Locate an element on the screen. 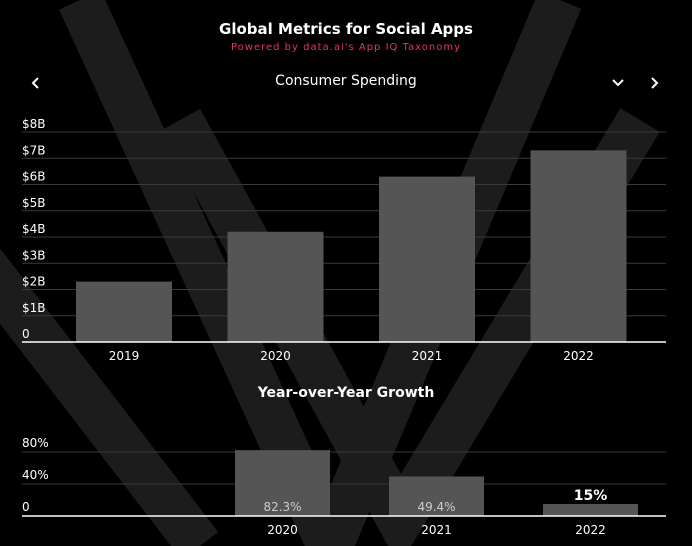 The image size is (692, 546). chevron-left-icon is located at coordinates (35, 83).